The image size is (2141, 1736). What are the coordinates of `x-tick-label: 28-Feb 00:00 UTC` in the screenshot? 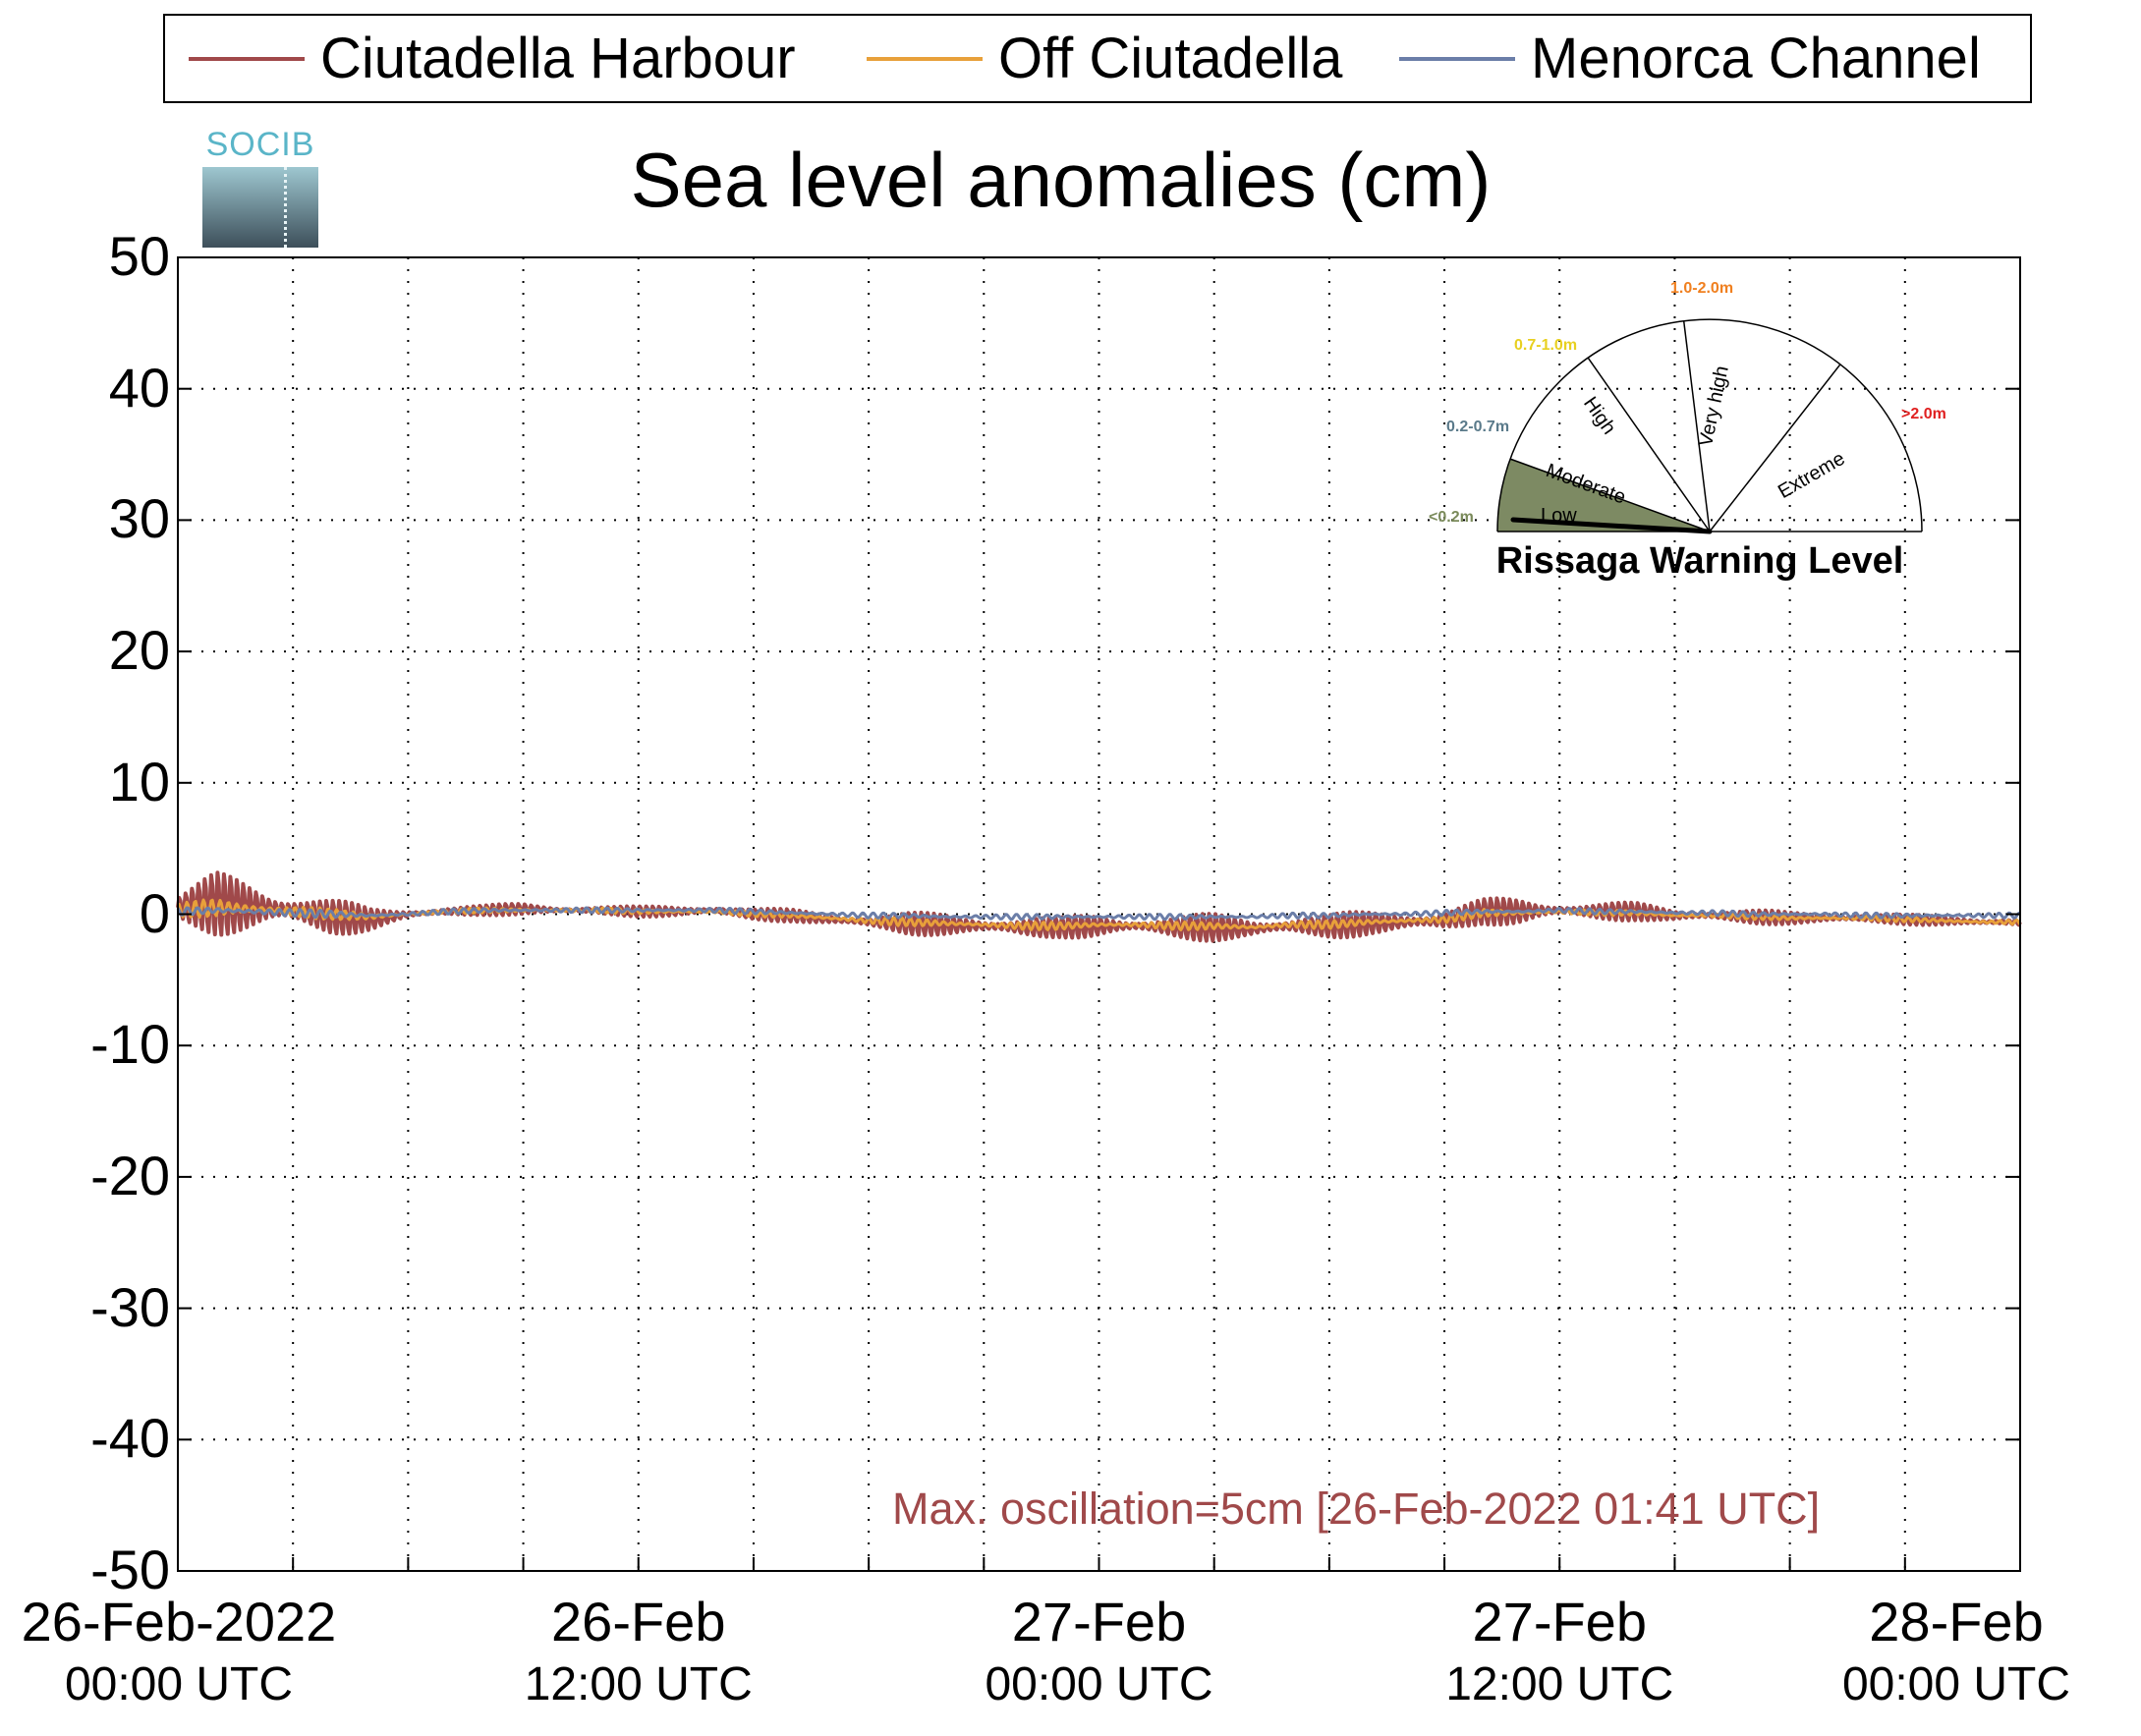 It's located at (1955, 1650).